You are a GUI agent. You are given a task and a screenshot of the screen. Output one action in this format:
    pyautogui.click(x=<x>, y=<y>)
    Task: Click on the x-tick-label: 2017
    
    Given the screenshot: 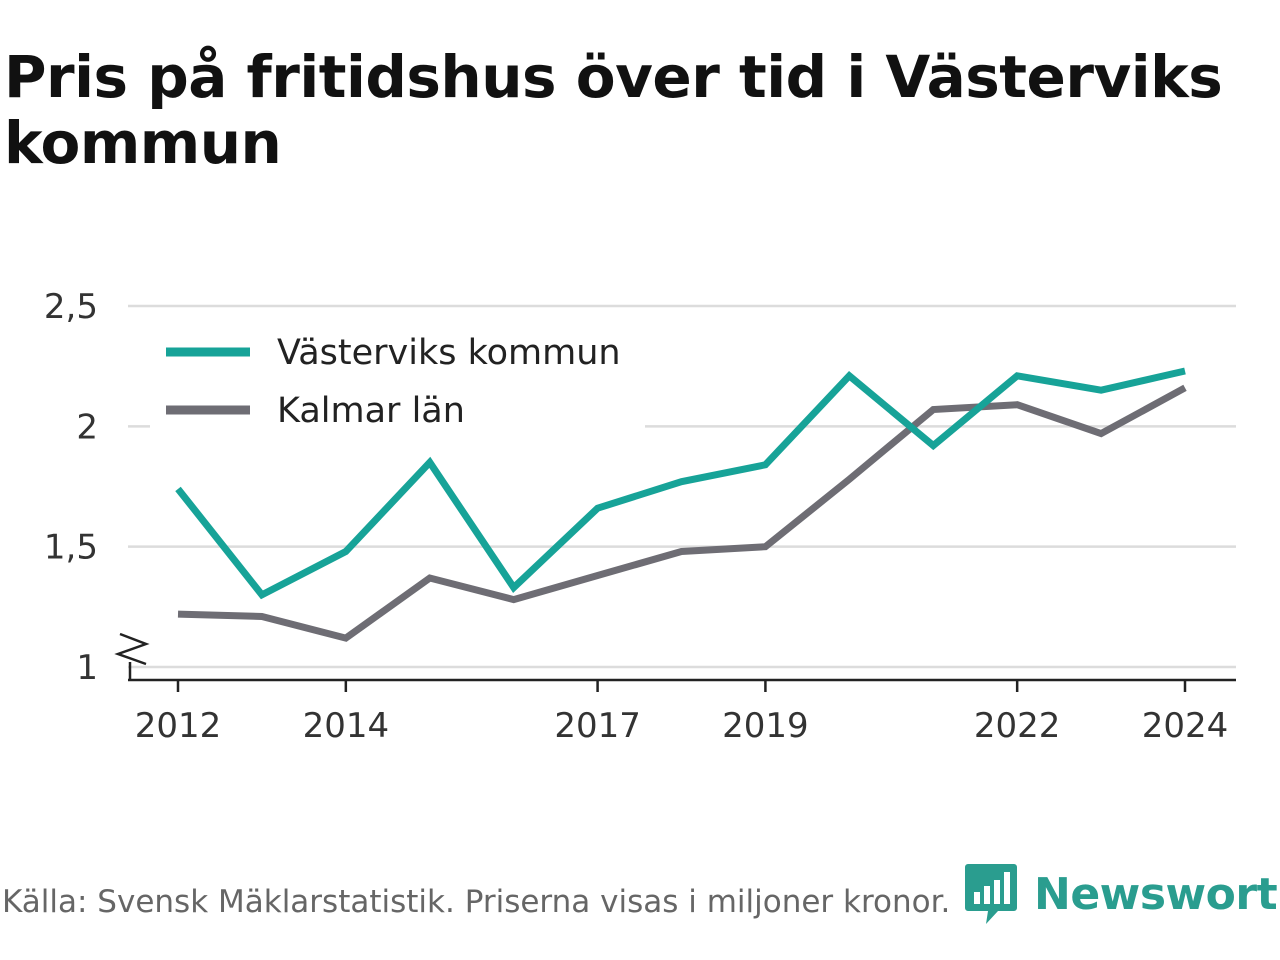 What is the action you would take?
    pyautogui.click(x=597, y=726)
    